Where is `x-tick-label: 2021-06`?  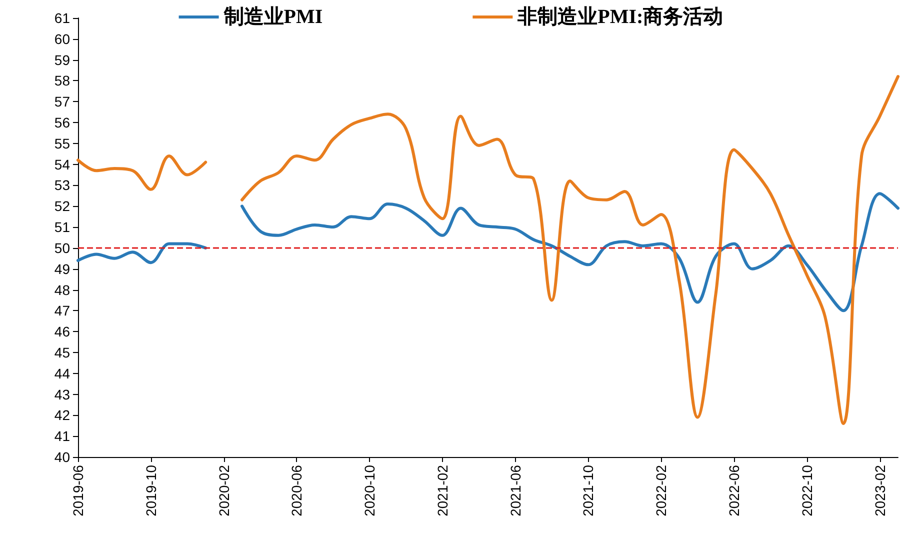 x-tick-label: 2021-06 is located at coordinates (515, 490).